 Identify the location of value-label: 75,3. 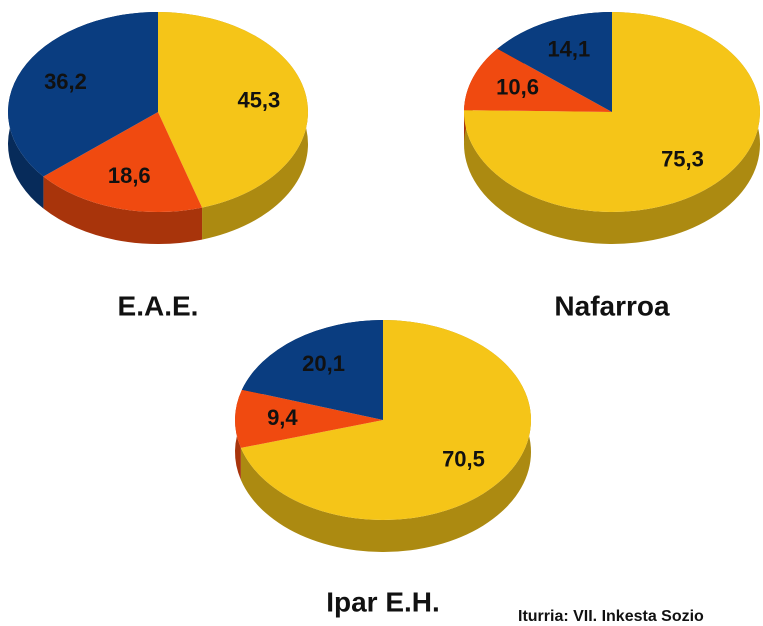
(682, 158).